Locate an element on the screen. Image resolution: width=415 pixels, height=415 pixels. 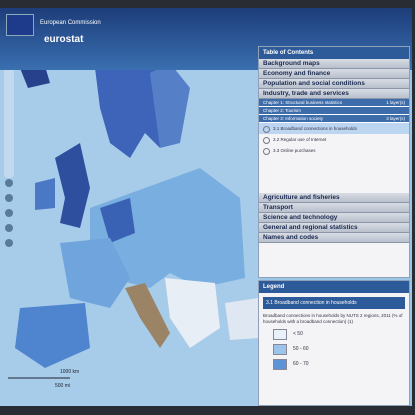
benelux is located at coordinates (117, 220).